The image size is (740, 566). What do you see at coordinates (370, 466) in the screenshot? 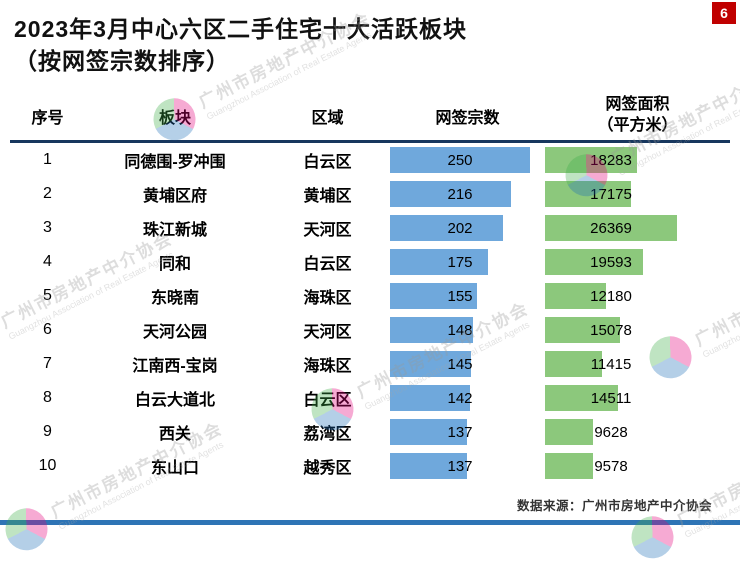
I see `table-row: 10 东山口 越秀区 137 9578` at bounding box center [370, 466].